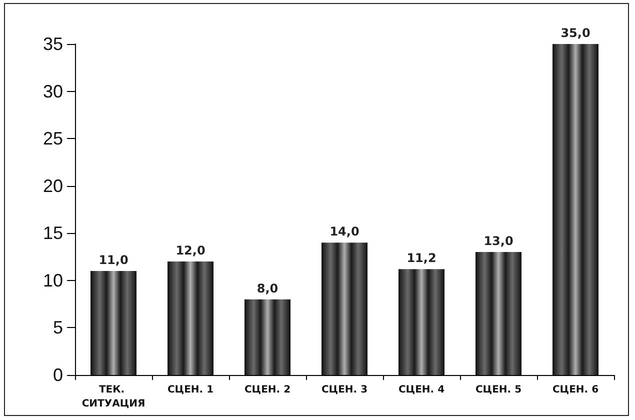 This screenshot has width=635, height=420. Describe the element at coordinates (52, 44) in the screenshot. I see `y-tick-label: 35` at that location.